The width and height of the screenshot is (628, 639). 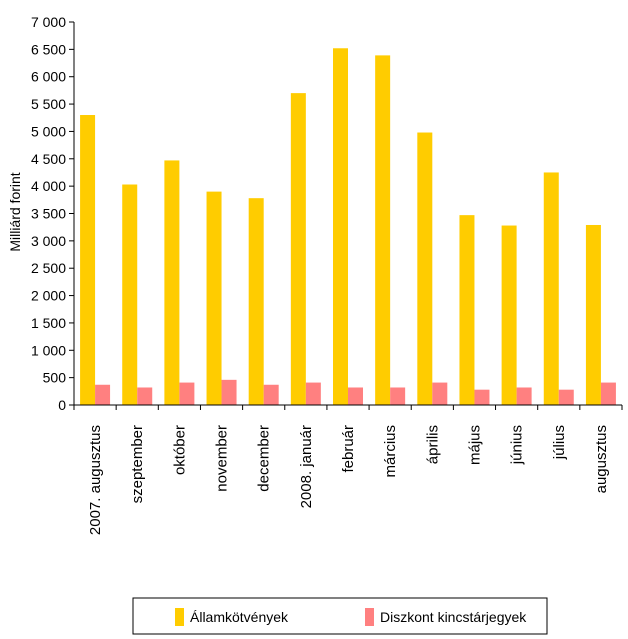 I want to click on y-tick-label: 3 000, so click(x=48, y=241).